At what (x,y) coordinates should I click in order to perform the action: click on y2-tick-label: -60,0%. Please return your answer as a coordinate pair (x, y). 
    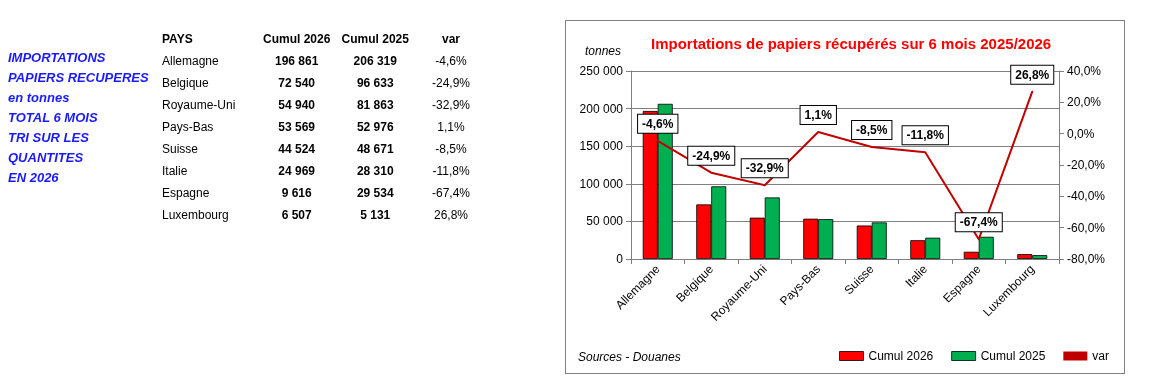
    Looking at the image, I should click on (1086, 227).